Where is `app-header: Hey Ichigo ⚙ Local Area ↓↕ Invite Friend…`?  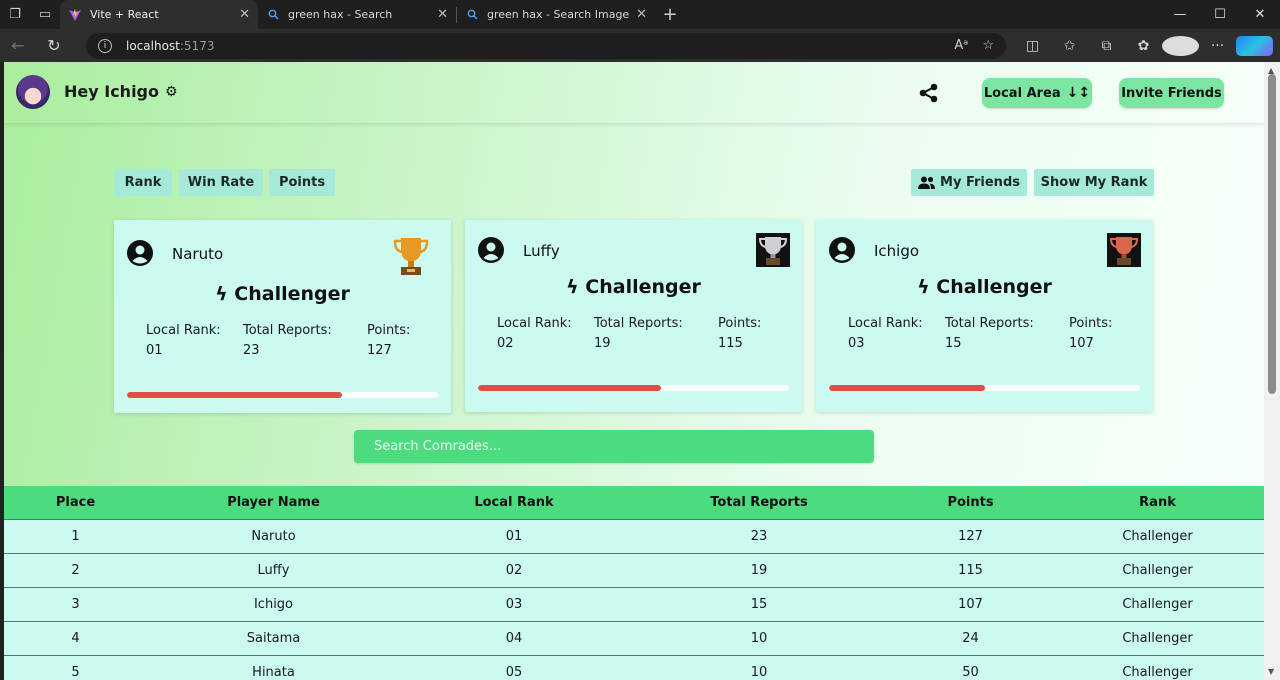
app-header: Hey Ichigo ⚙ Local Area ↓↕ Invite Friend… is located at coordinates (634, 93).